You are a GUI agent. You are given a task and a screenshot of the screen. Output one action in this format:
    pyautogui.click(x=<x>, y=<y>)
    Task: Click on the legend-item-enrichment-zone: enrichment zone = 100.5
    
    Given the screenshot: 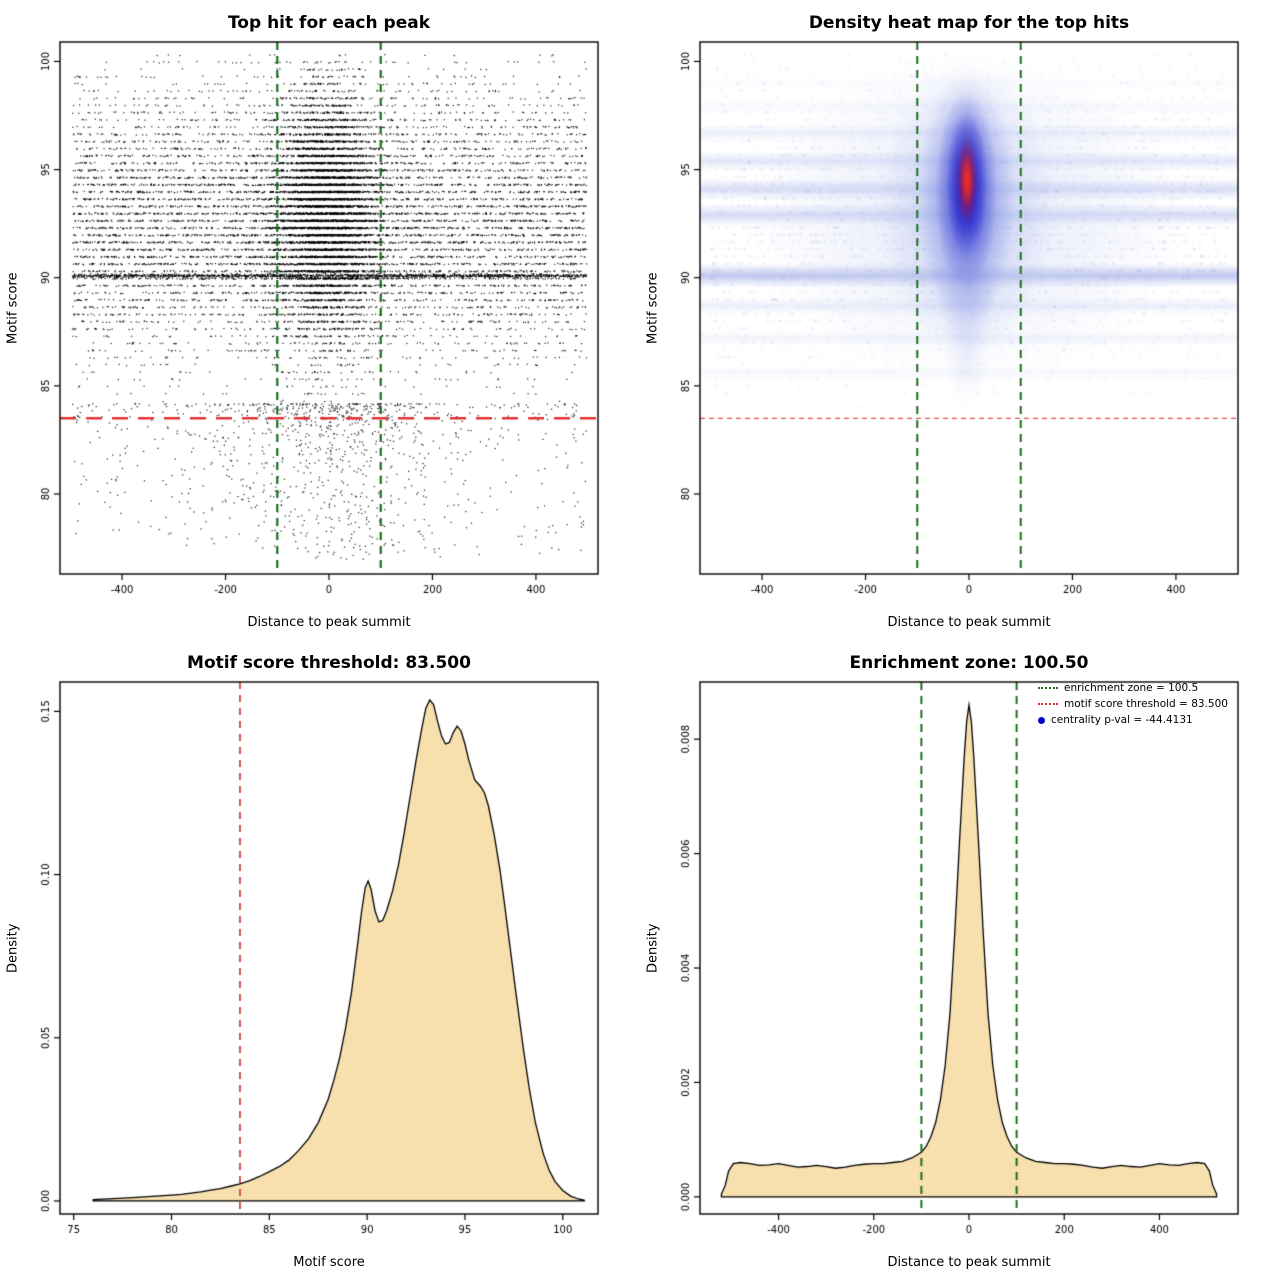 What is the action you would take?
    pyautogui.click(x=1133, y=688)
    